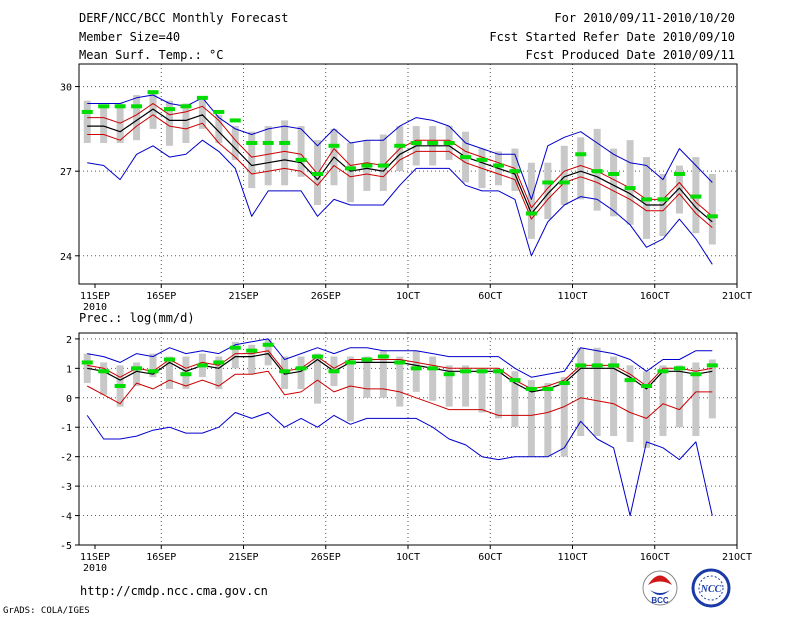 The height and width of the screenshot is (618, 800). Describe the element at coordinates (69, 399) in the screenshot. I see `y-tick-label: 0` at that location.